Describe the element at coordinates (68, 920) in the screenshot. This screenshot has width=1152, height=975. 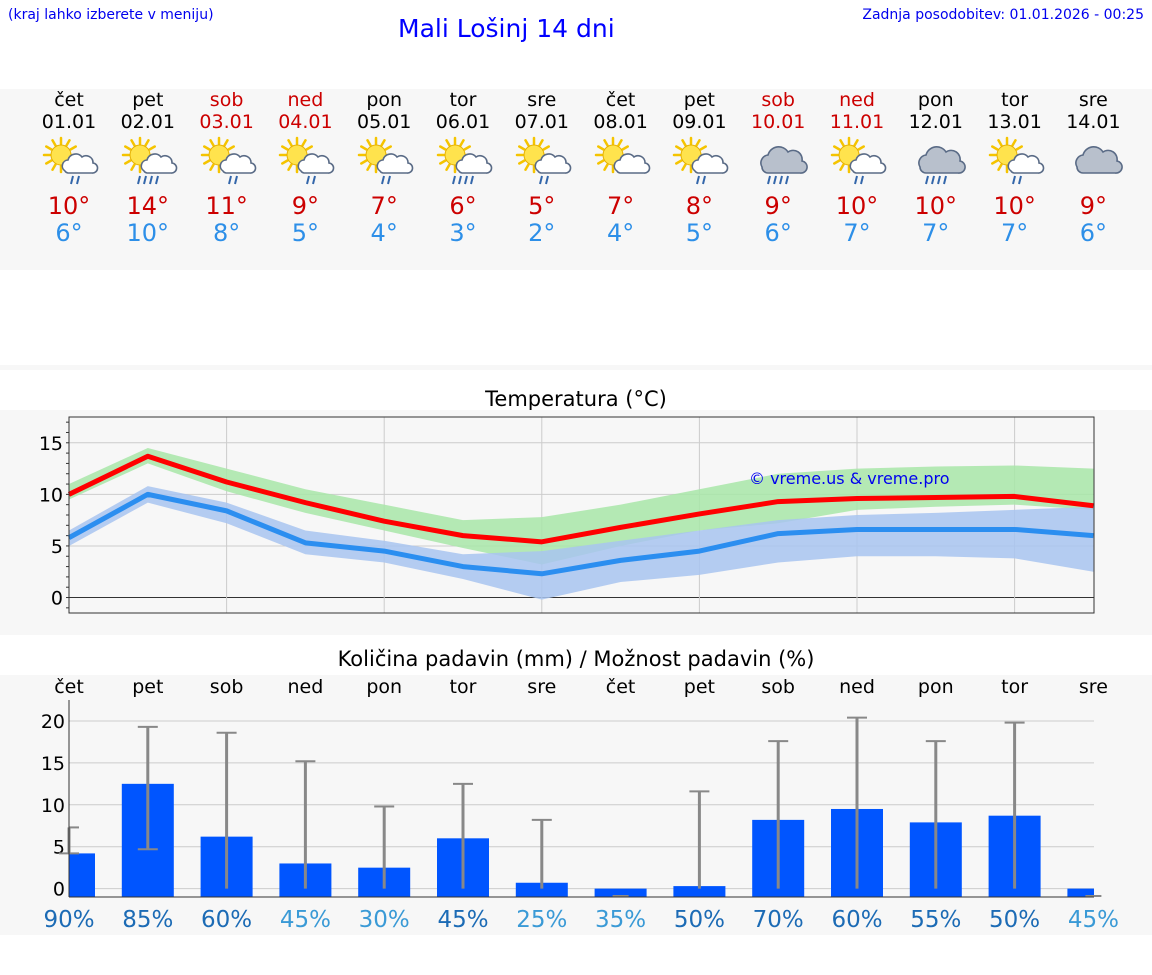
I see `precip-probability-label: 90%` at that location.